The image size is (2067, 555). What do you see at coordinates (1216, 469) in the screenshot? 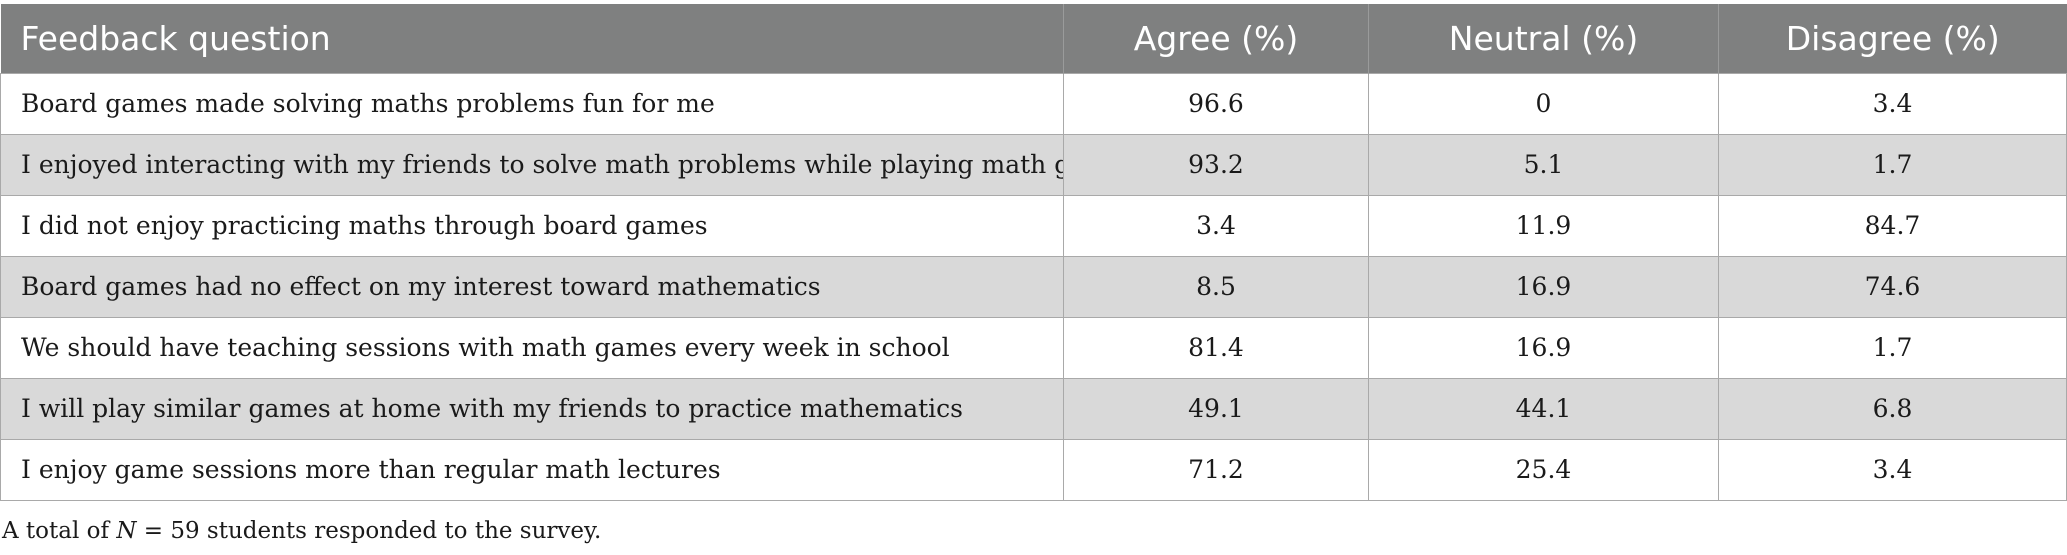
I see `agree-cell: 71.2` at bounding box center [1216, 469].